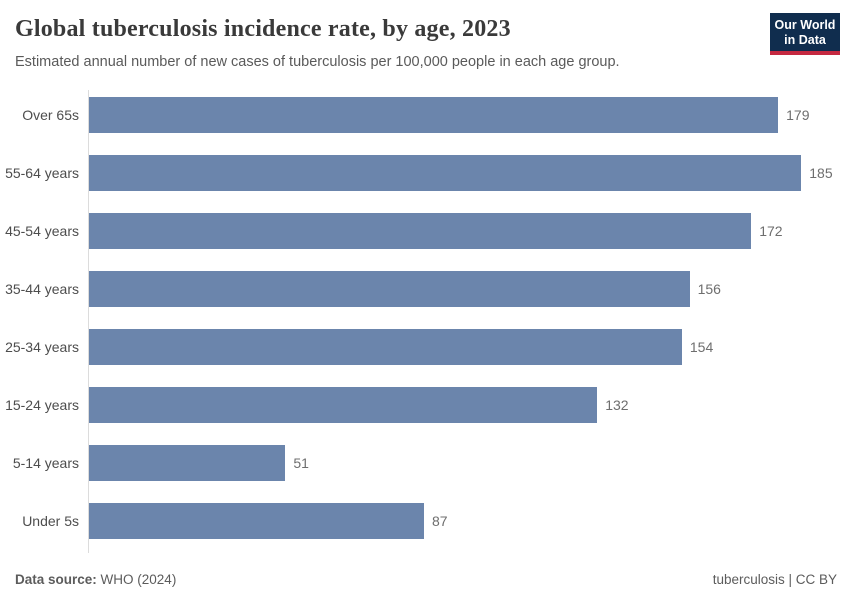  I want to click on bar-track: 154, so click(462, 347).